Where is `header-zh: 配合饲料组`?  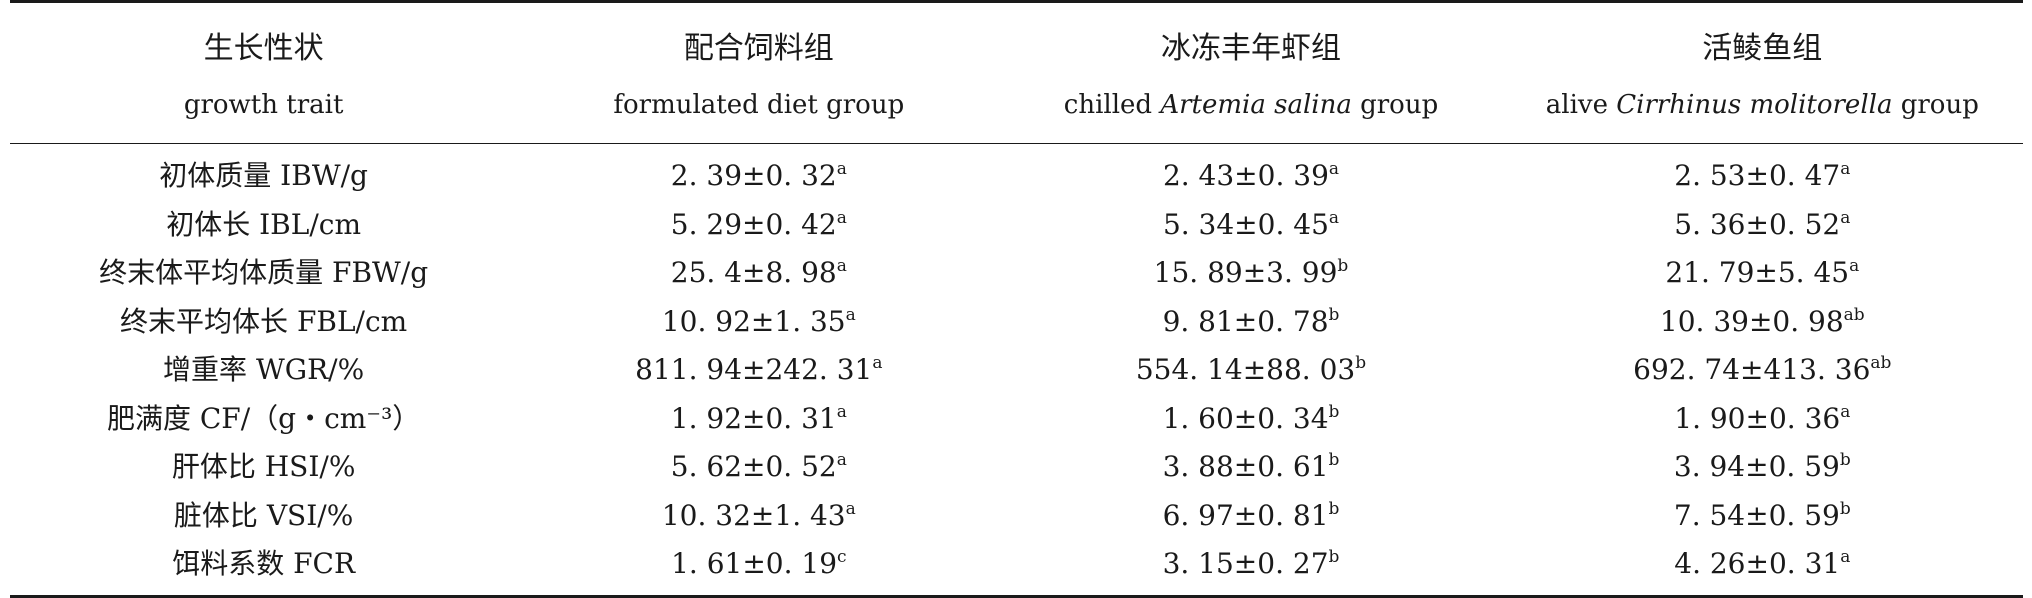 header-zh: 配合饲料组 is located at coordinates (758, 48).